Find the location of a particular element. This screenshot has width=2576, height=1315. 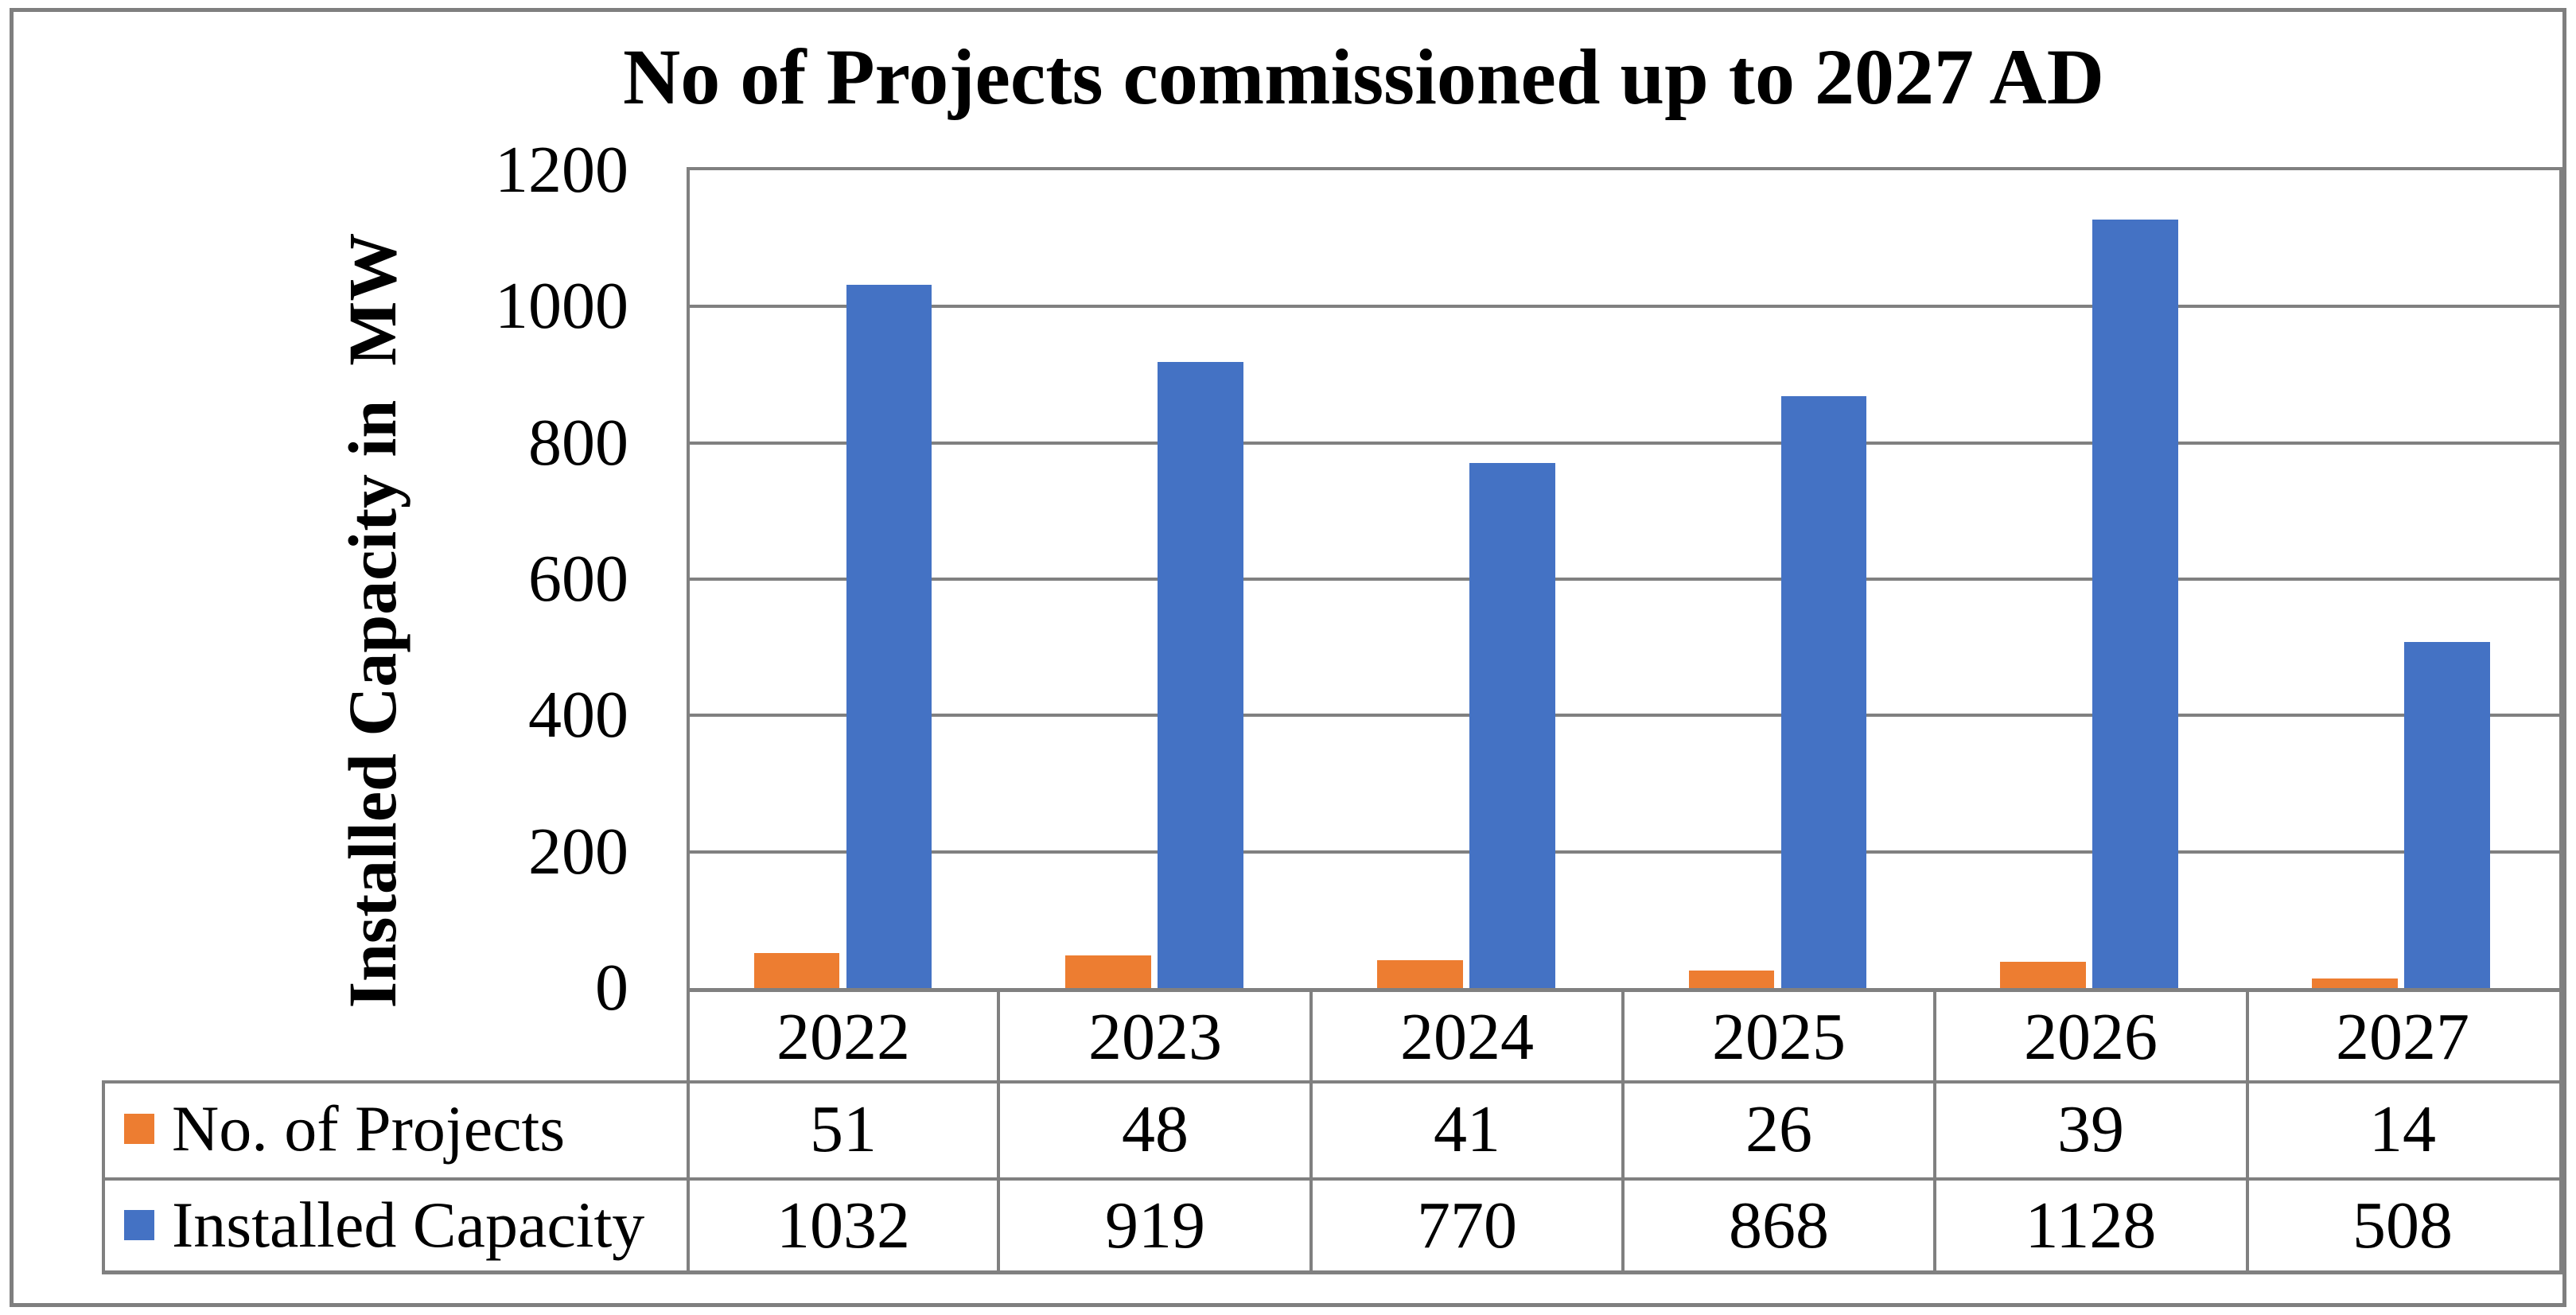

y-tick-label: 600 is located at coordinates (578, 579).